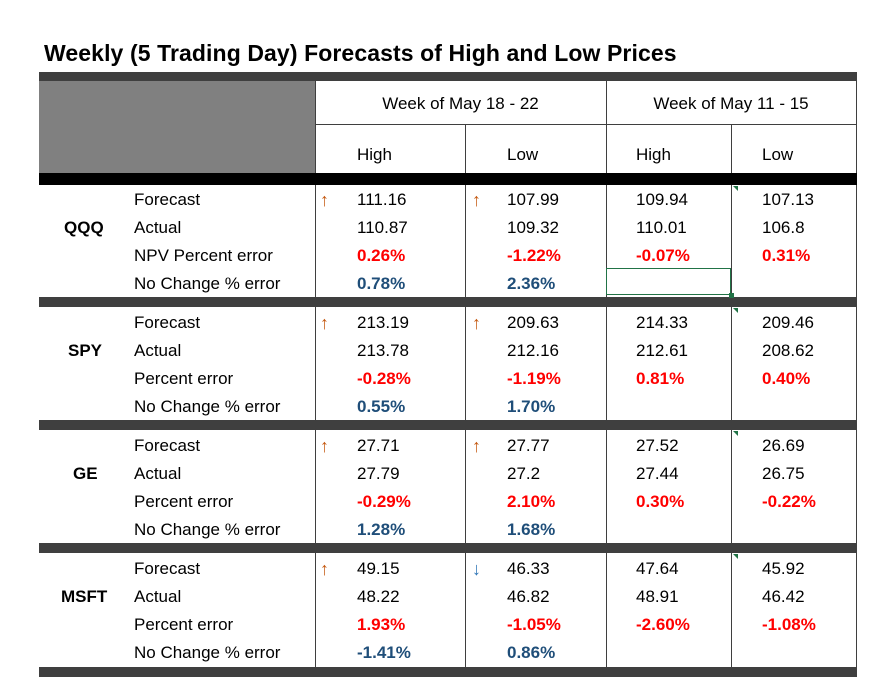 This screenshot has width=894, height=699. Describe the element at coordinates (528, 568) in the screenshot. I see `value-cell-low1: 46.33` at that location.